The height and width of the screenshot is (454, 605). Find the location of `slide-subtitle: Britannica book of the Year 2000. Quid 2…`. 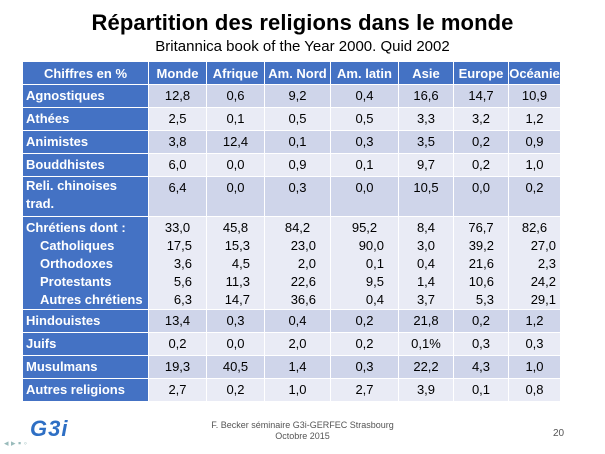

slide-subtitle: Britannica book of the Year 2000. Quid 2… is located at coordinates (302, 46).